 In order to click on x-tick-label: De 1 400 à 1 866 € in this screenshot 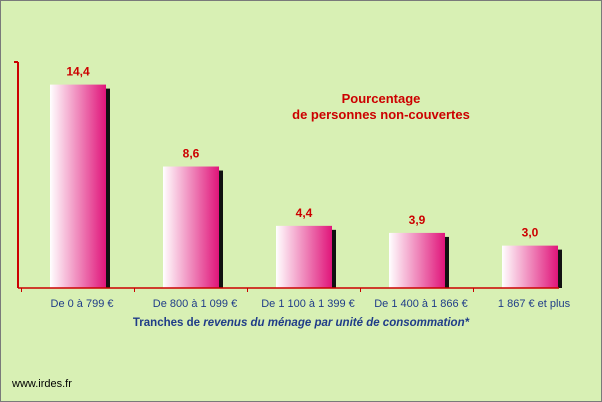, I will do `click(421, 304)`.